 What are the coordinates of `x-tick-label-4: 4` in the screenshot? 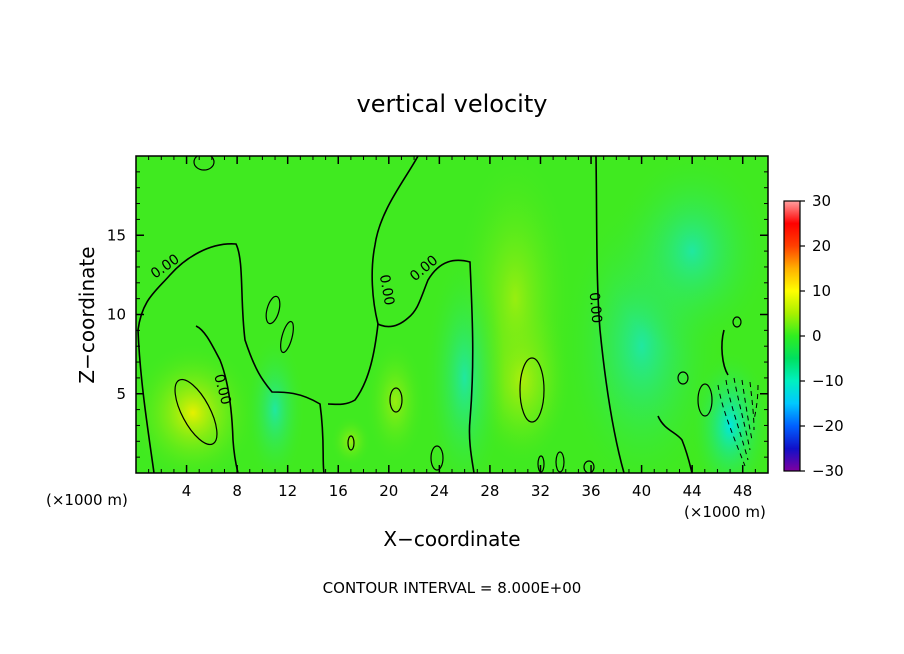 It's located at (187, 491).